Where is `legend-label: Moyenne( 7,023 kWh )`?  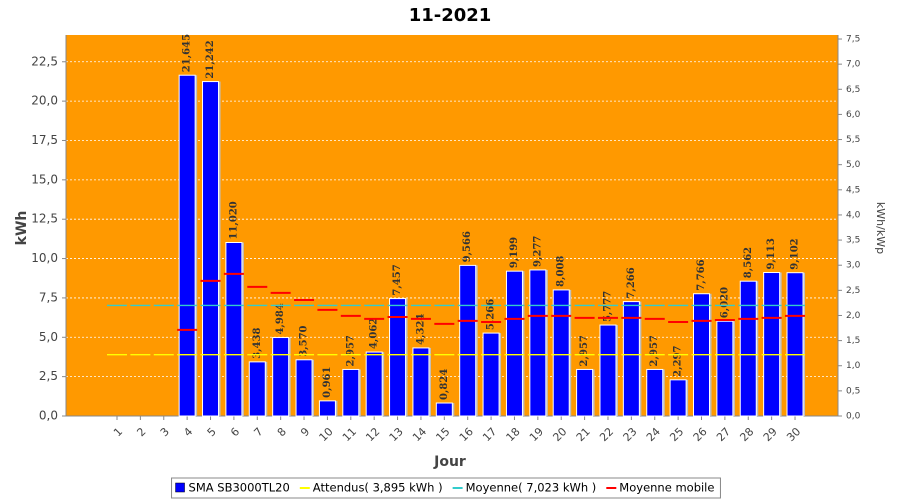
legend-label: Moyenne( 7,023 kWh ) is located at coordinates (531, 488).